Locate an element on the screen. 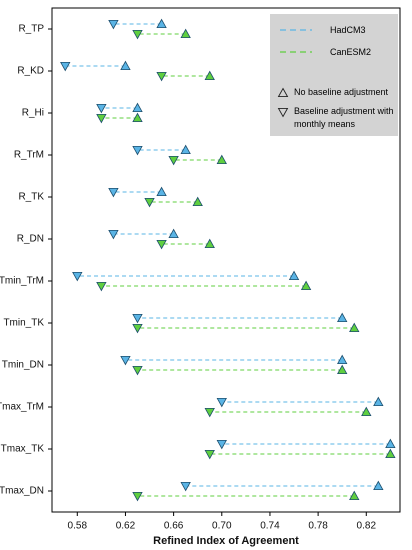  x-tick-label: 0.70 is located at coordinates (222, 526).